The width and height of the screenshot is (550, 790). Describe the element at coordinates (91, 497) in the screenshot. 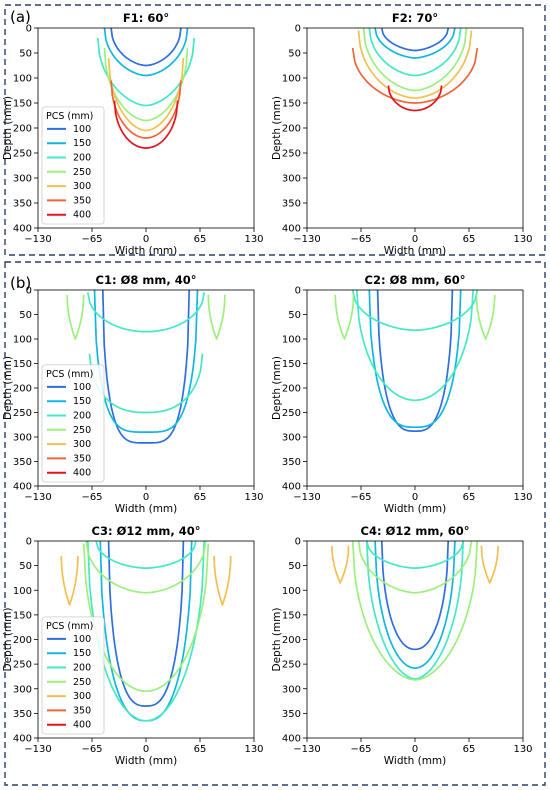

I see `x-tick-label: −65` at that location.